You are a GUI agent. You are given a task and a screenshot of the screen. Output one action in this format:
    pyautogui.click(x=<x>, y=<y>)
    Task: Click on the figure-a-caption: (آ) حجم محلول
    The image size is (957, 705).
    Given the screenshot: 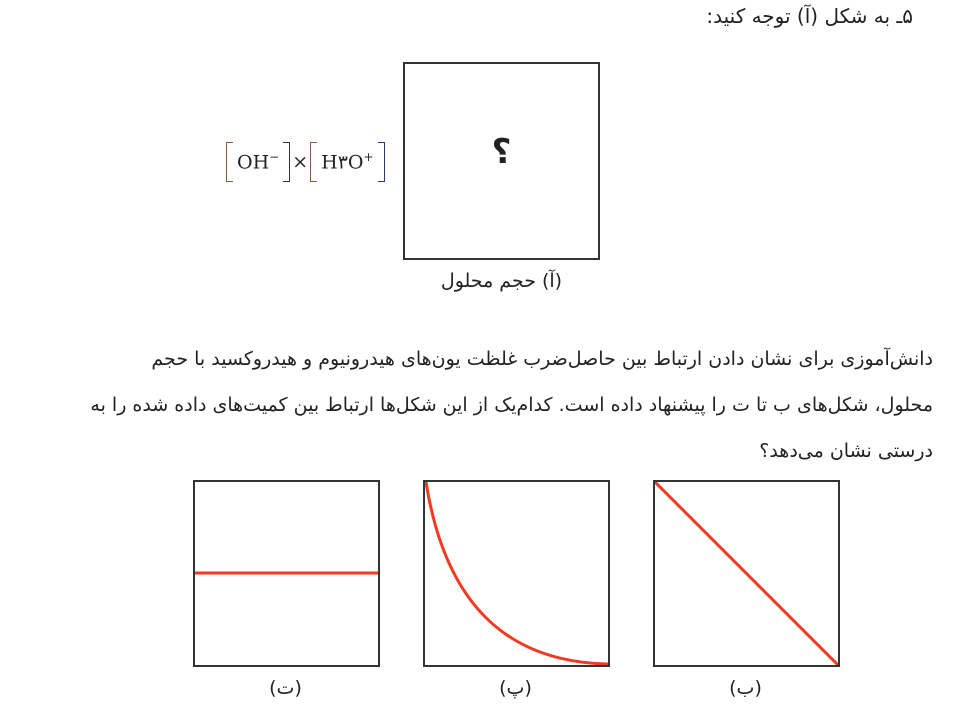 What is the action you would take?
    pyautogui.click(x=501, y=281)
    